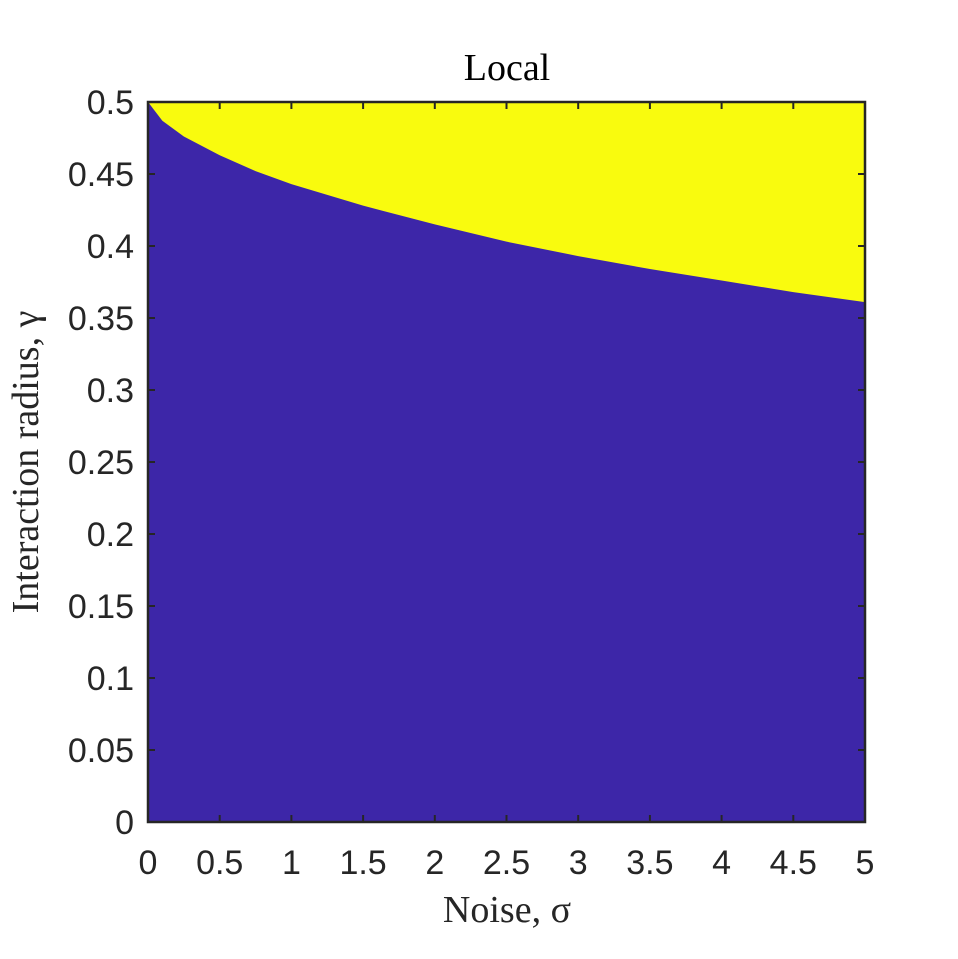 This screenshot has width=958, height=959. Describe the element at coordinates (578, 863) in the screenshot. I see `x-tick-label: 3` at that location.